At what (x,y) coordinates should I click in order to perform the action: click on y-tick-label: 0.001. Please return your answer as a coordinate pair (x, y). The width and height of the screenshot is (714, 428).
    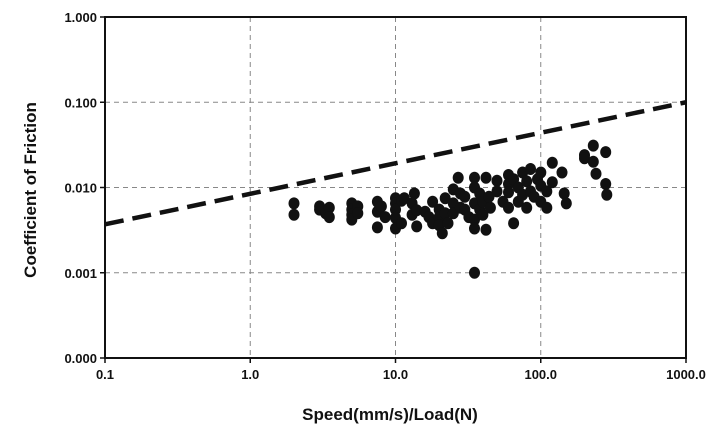
    Looking at the image, I should click on (80, 273).